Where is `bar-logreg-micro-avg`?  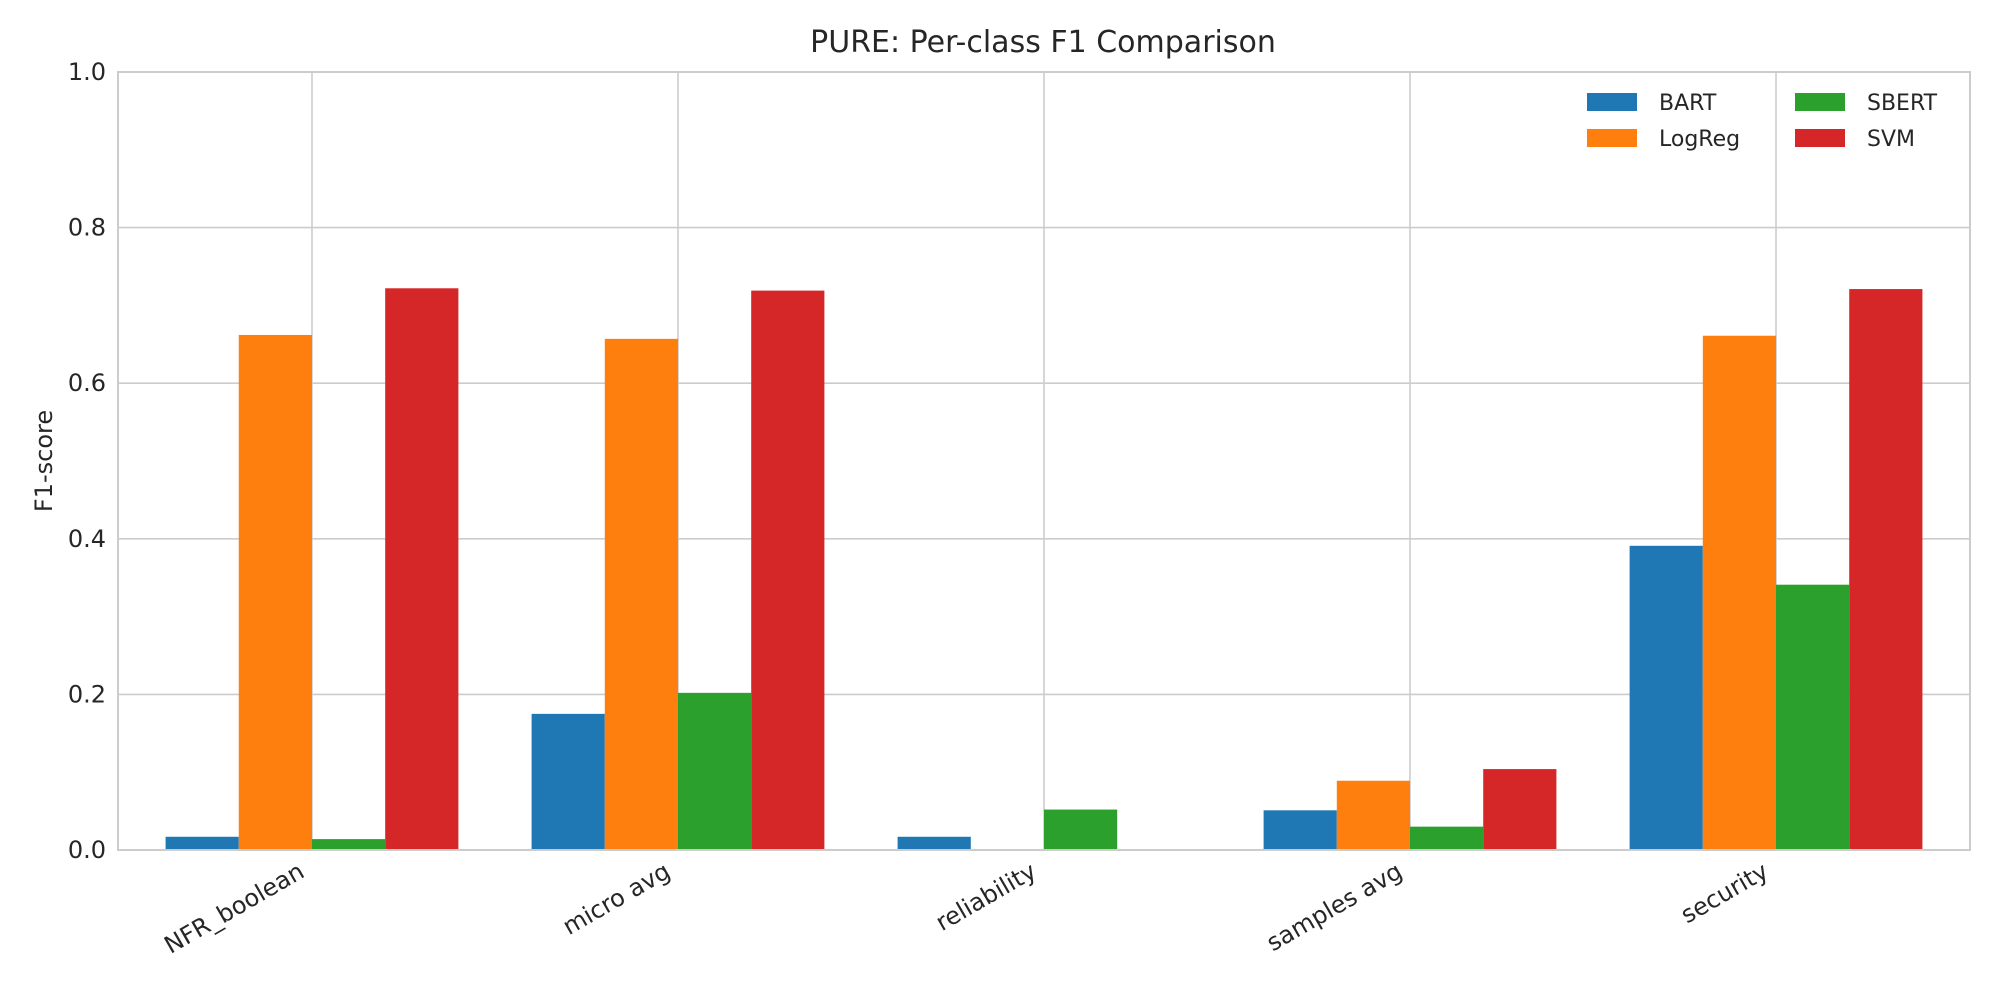
bar-logreg-micro-avg is located at coordinates (641, 594).